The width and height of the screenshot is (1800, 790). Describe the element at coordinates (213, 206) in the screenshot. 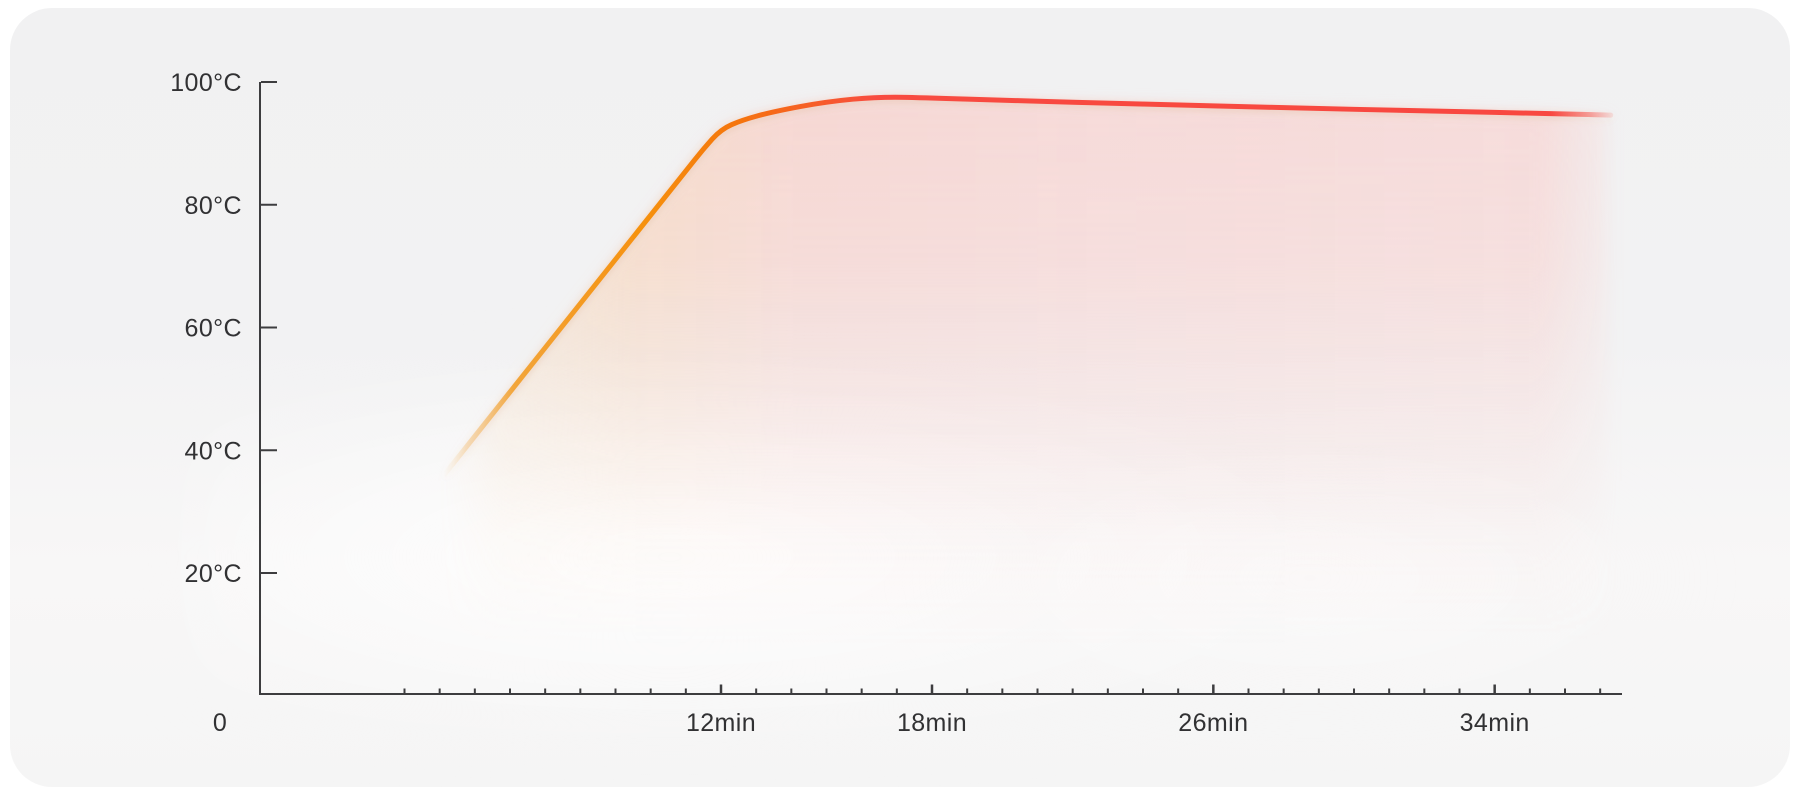

I see `y-tick-label: 80°C` at that location.